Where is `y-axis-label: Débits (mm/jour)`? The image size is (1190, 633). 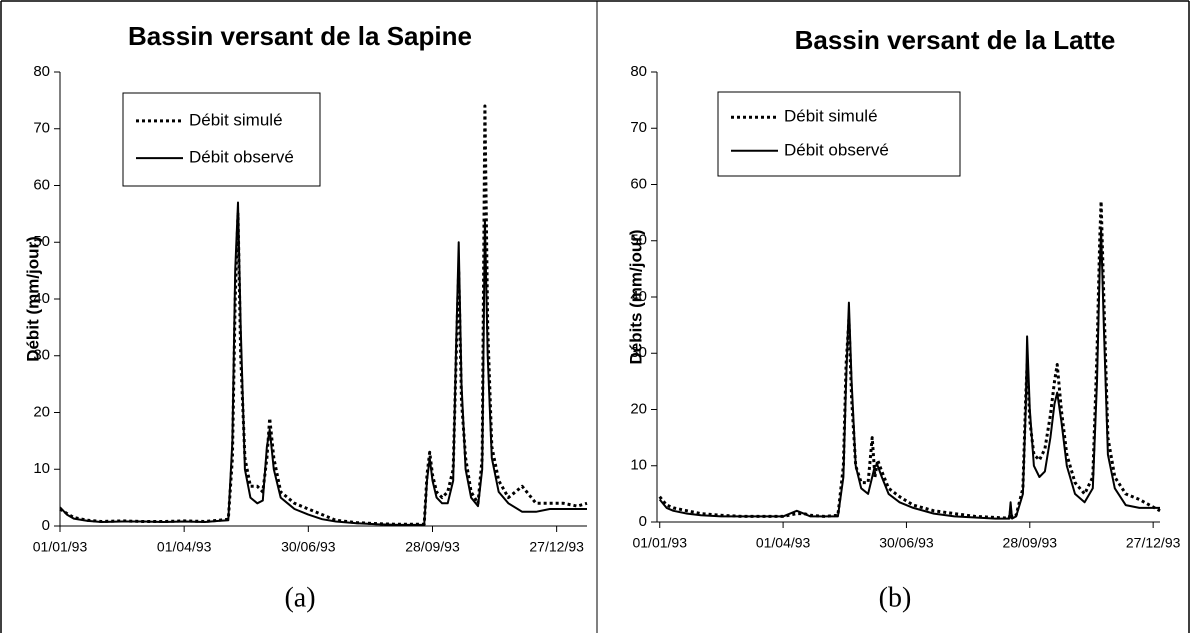 y-axis-label: Débits (mm/jour) is located at coordinates (635, 296).